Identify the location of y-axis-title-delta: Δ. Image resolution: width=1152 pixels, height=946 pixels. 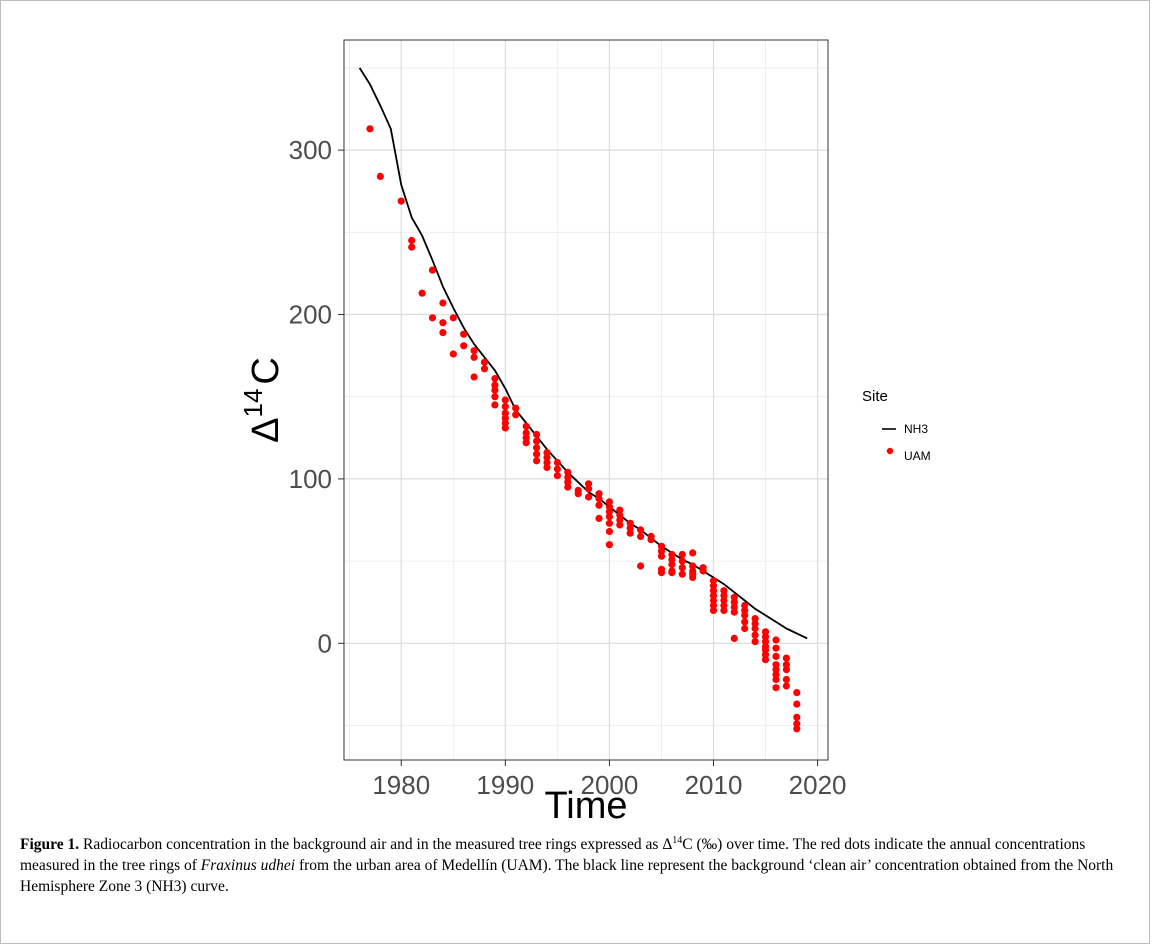
(266, 429).